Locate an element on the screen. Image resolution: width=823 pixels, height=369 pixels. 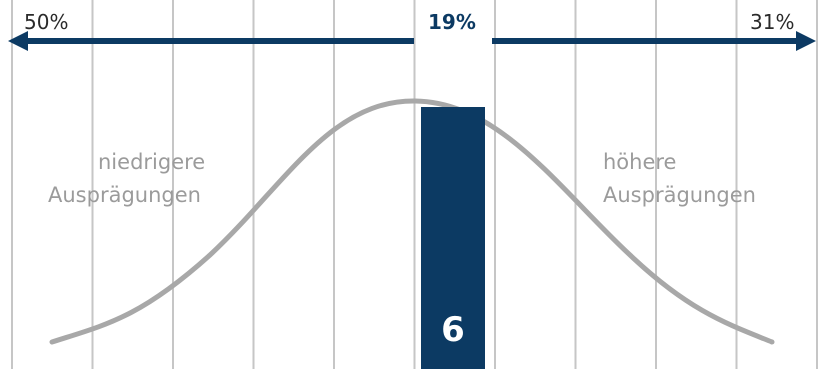
lower-label-line1: niedrigere is located at coordinates (152, 162).